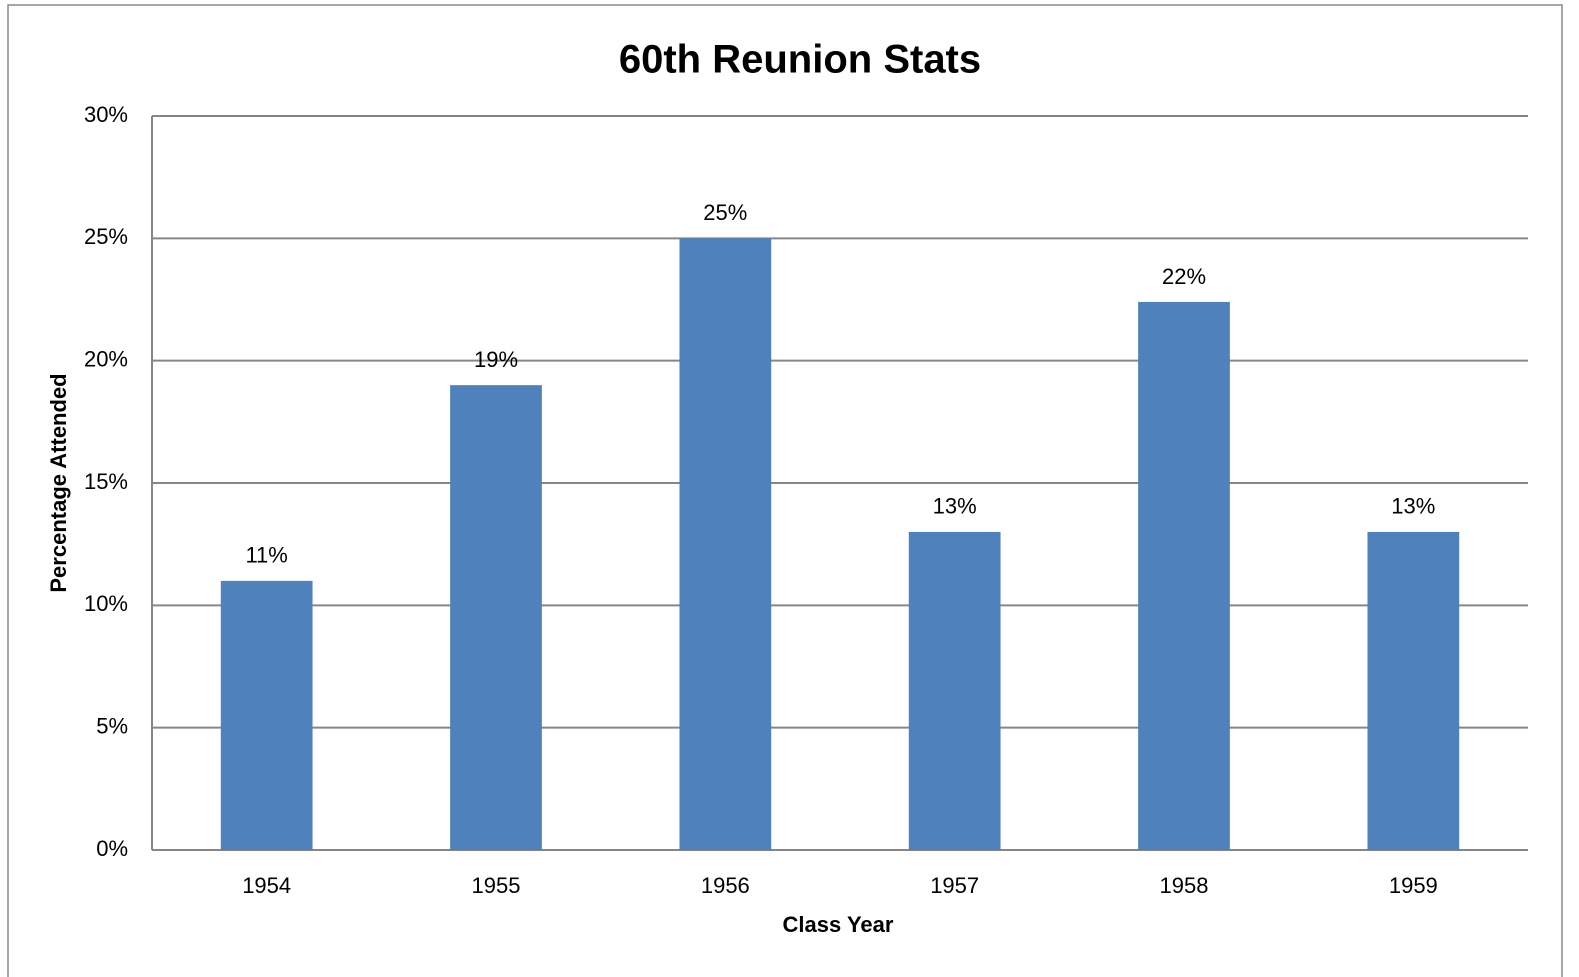 The width and height of the screenshot is (1579, 977). What do you see at coordinates (1413, 885) in the screenshot?
I see `x-tick-label: 1959` at bounding box center [1413, 885].